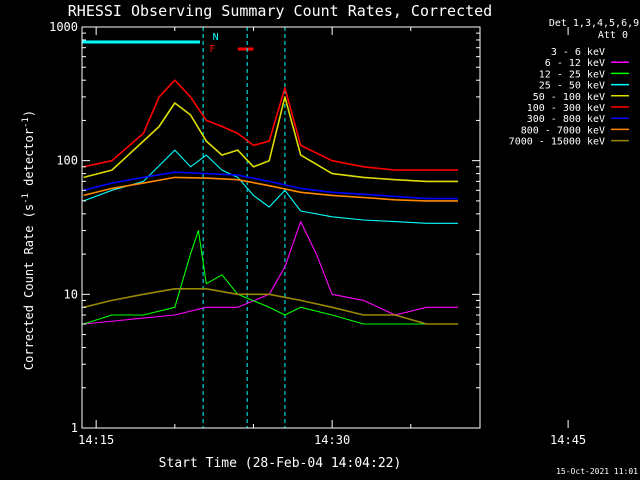 This screenshot has height=480, width=640. What do you see at coordinates (67, 161) in the screenshot?
I see `y-tick-label: 100` at bounding box center [67, 161].